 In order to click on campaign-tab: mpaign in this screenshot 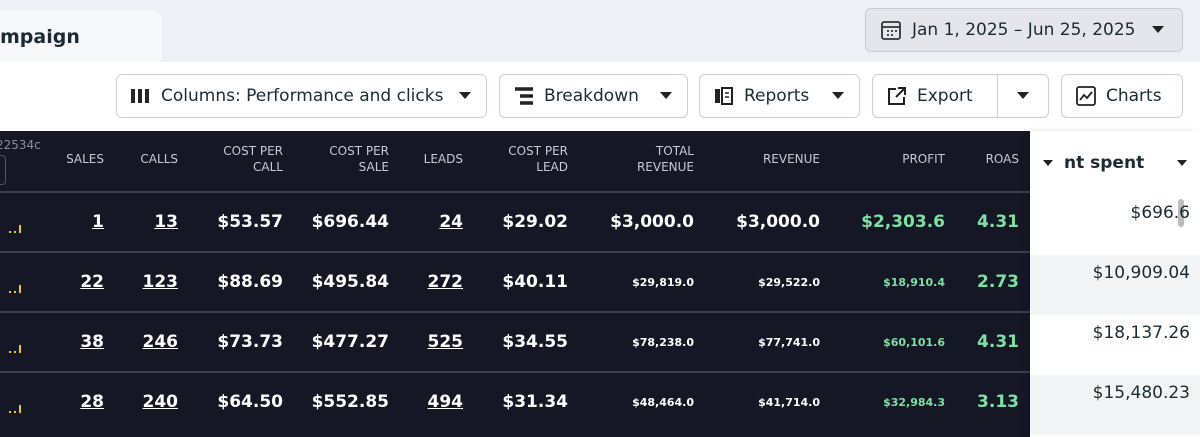, I will do `click(81, 40)`.